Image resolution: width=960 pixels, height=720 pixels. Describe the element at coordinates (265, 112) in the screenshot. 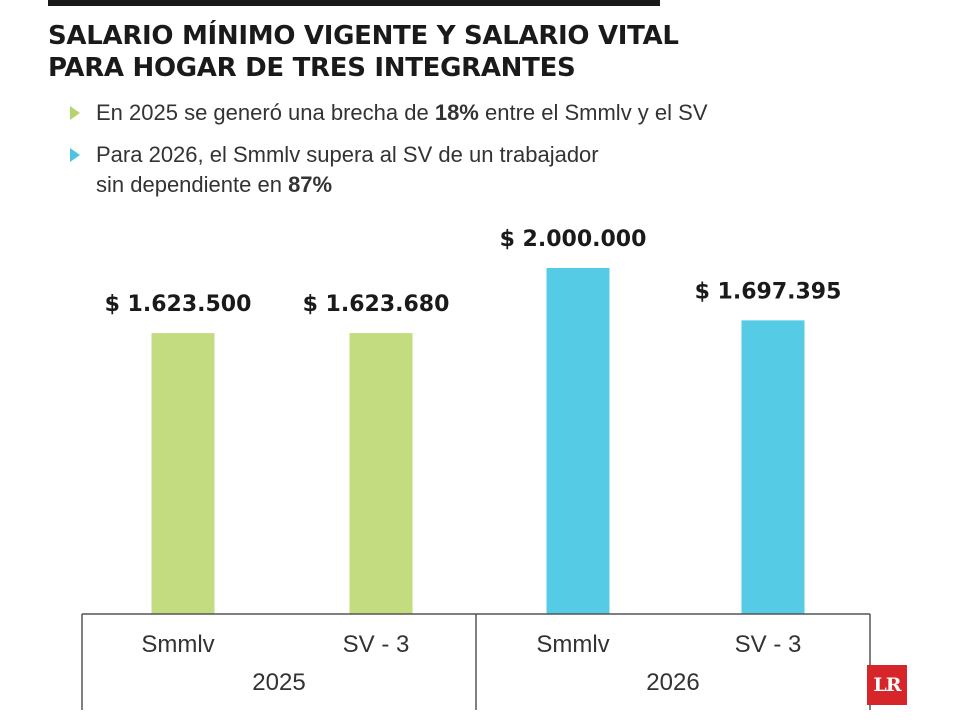

I see `bullet-pre: En 2025 se generó una brecha de` at that location.